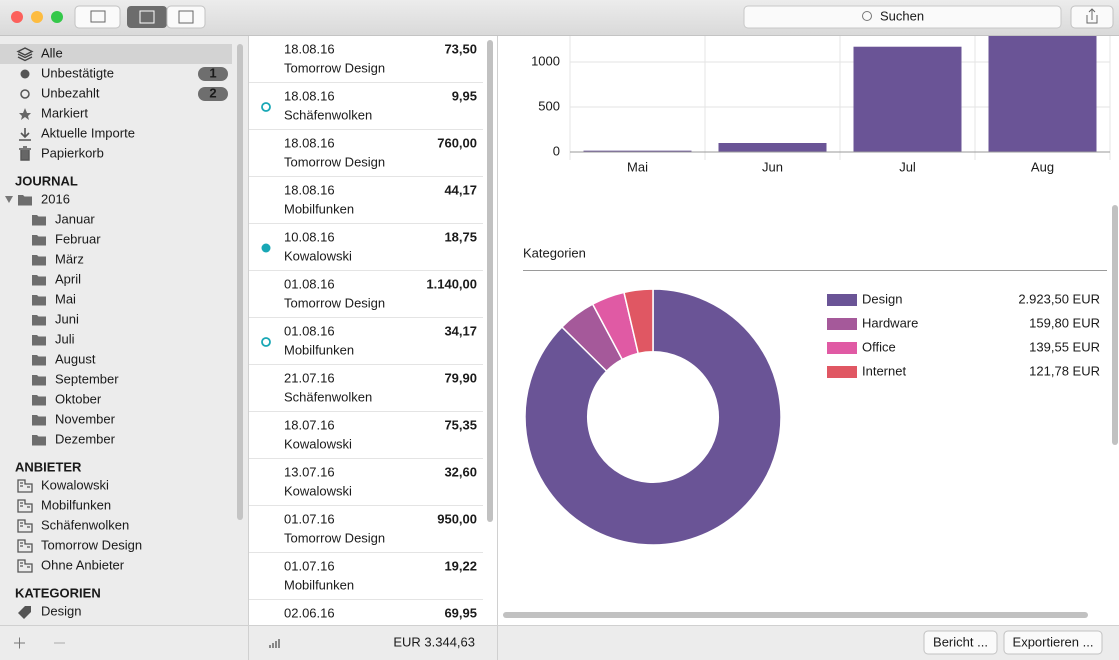  Describe the element at coordinates (319, 584) in the screenshot. I see `transaction-payee: Mobilfunken` at that location.